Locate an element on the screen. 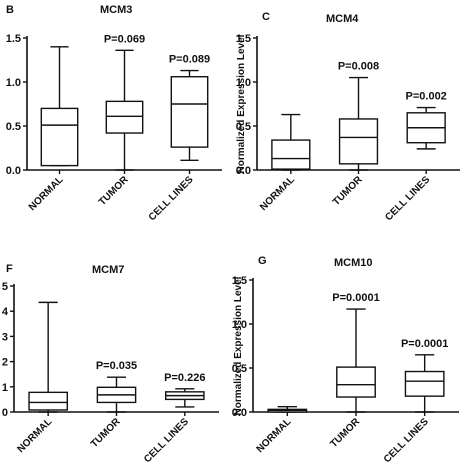 The height and width of the screenshot is (474, 474). panel-letter: F is located at coordinates (9, 269).